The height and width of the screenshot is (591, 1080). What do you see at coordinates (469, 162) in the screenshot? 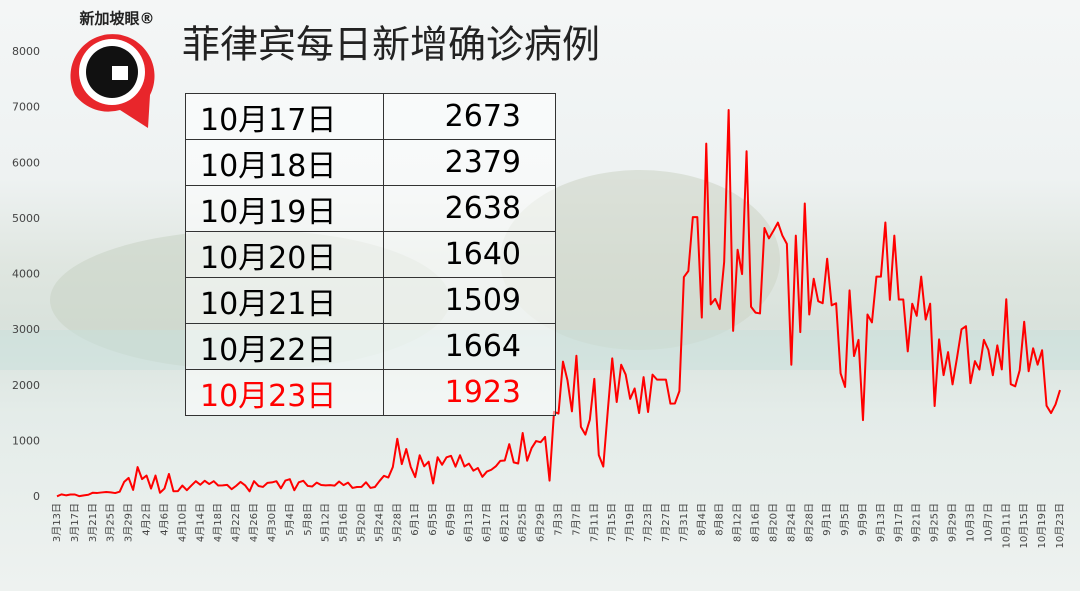
I see `table-cell: 2379` at bounding box center [469, 162].